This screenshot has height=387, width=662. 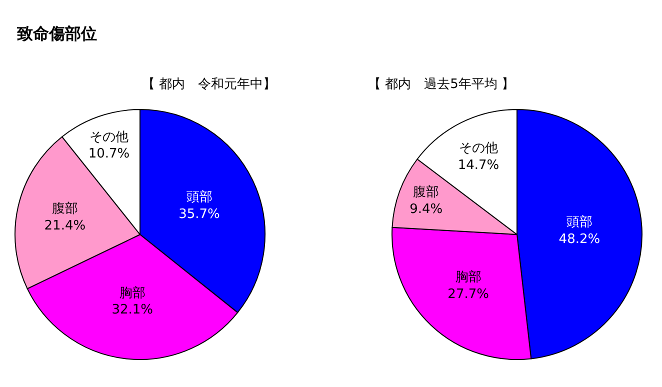 I want to click on data-label: 48.2%, so click(x=579, y=239).